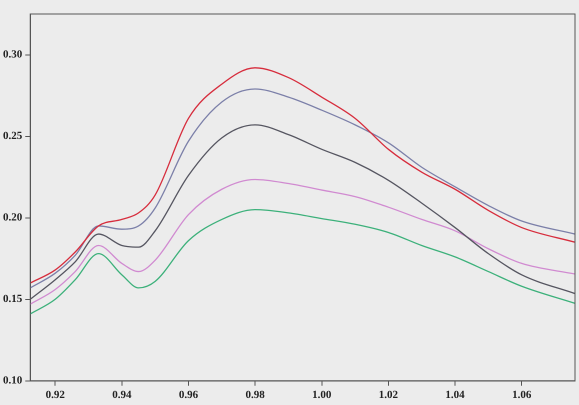 The image size is (579, 405). Describe the element at coordinates (13, 380) in the screenshot. I see `y-tick-label: 0.10` at that location.